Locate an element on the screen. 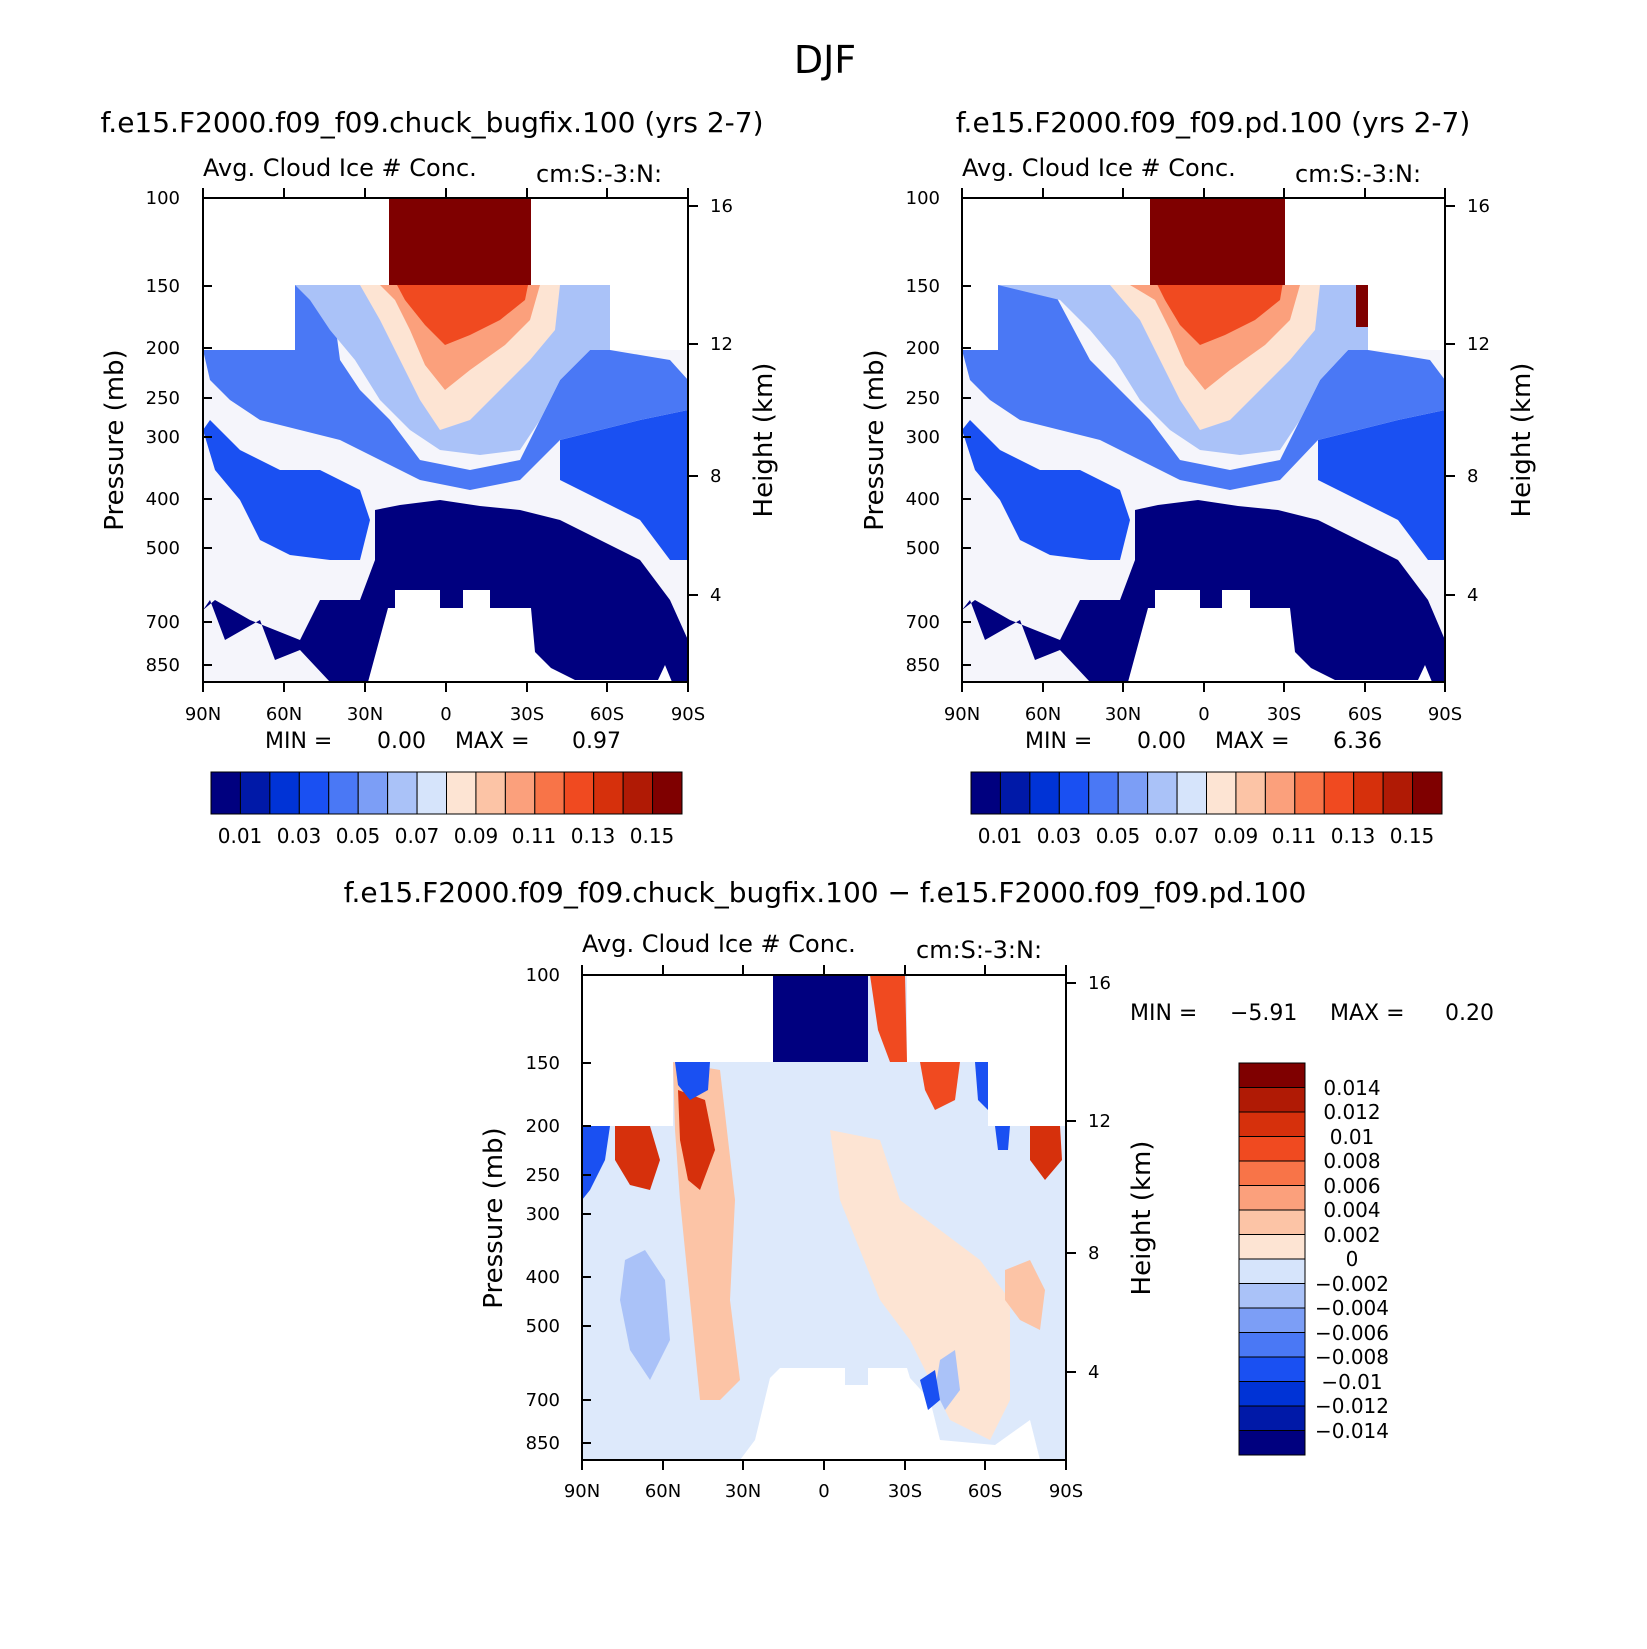 The width and height of the screenshot is (1647, 1649). lat-tick-0: 0 is located at coordinates (445, 714).